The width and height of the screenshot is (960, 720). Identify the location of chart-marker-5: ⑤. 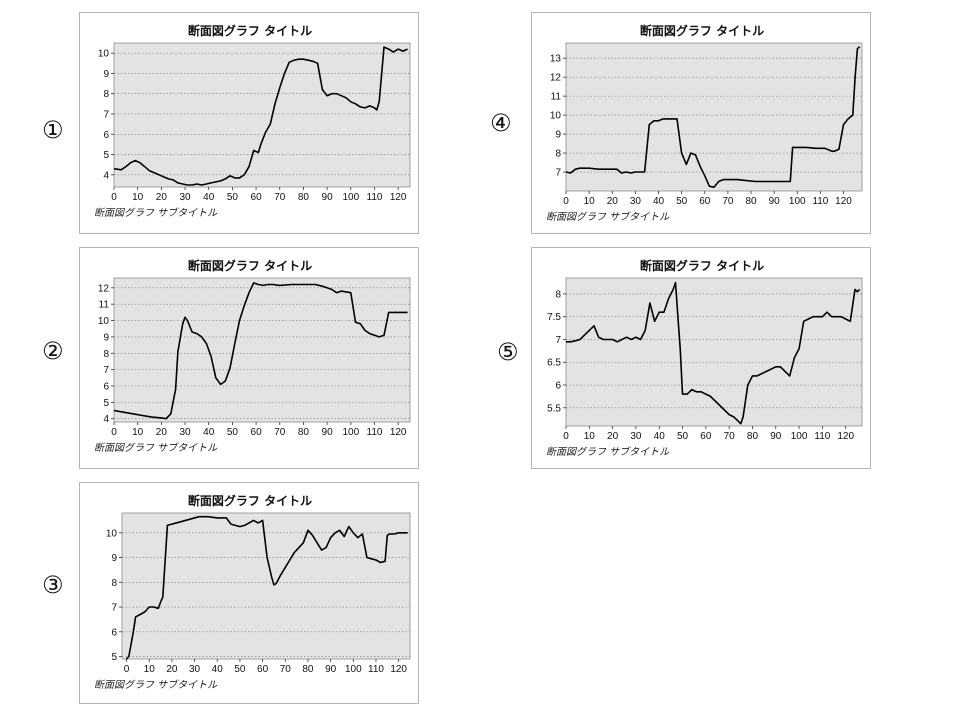
(508, 352).